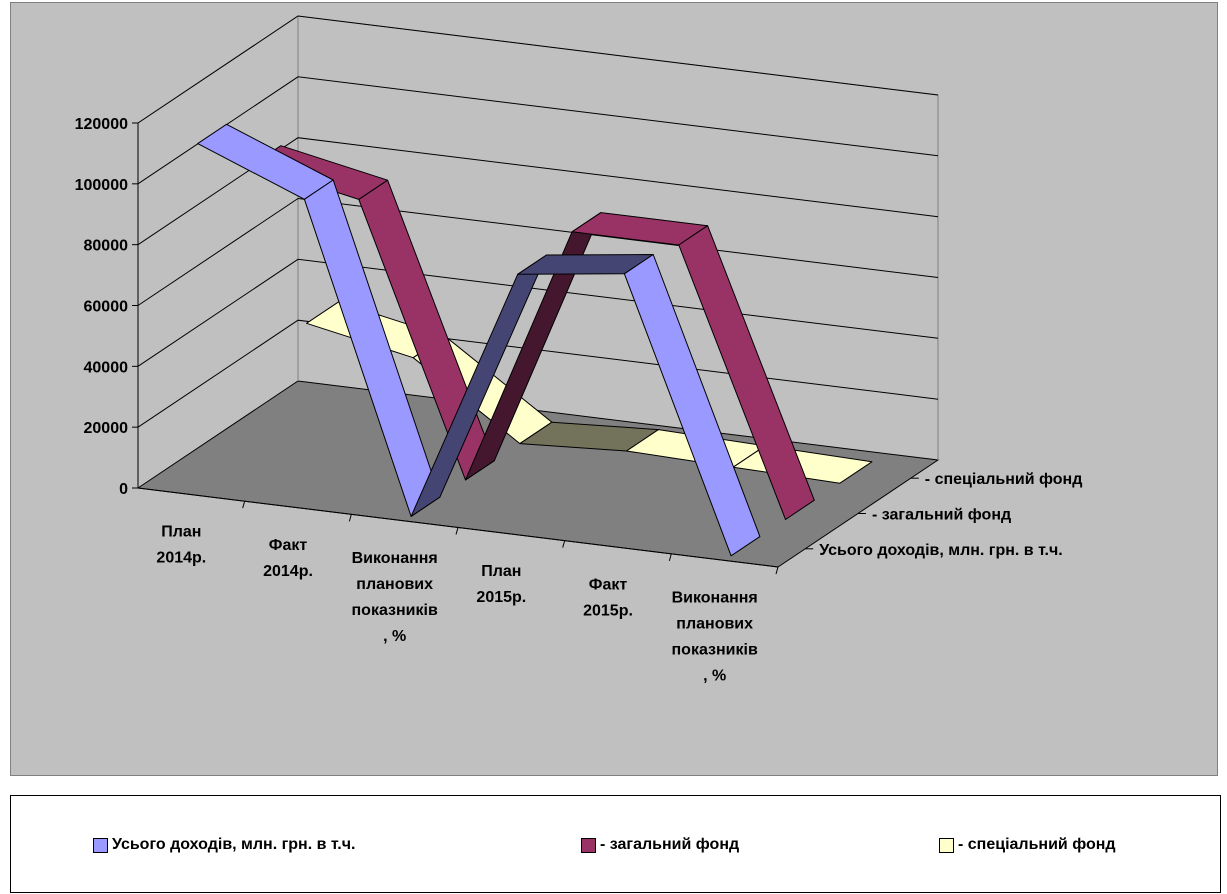  Describe the element at coordinates (100, 845) in the screenshot. I see `legend-swatch-total` at that location.